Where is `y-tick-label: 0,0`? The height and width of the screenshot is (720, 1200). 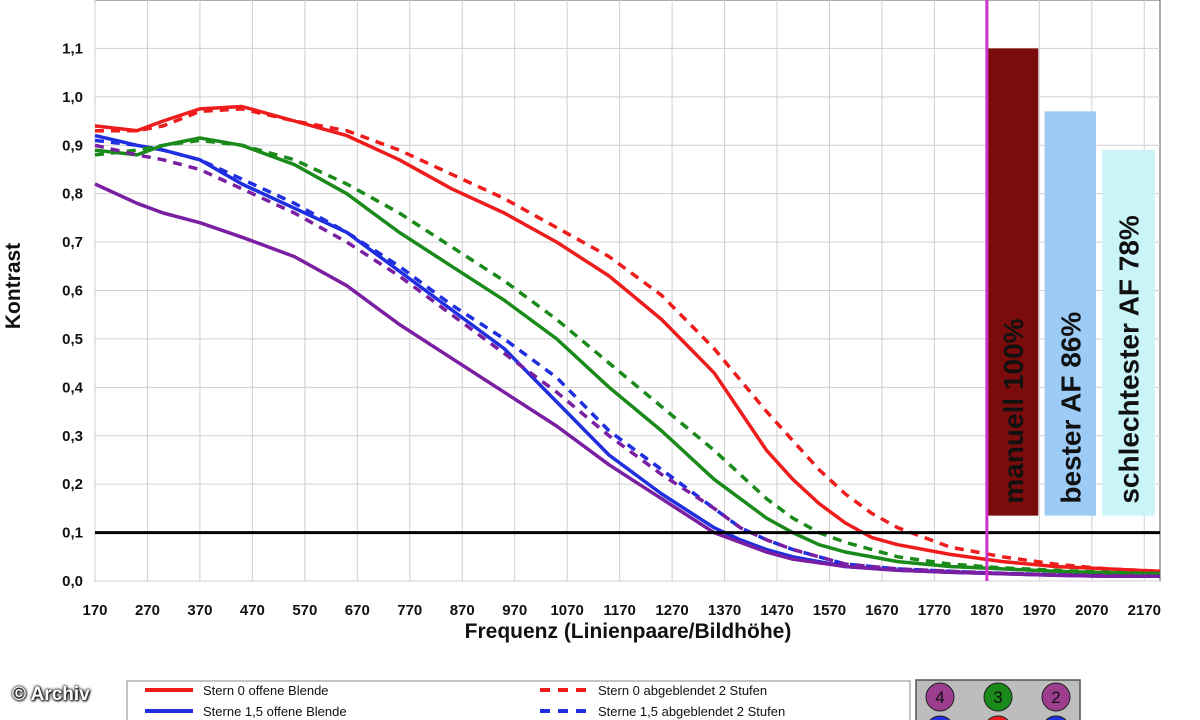
y-tick-label: 0,0 is located at coordinates (72, 581).